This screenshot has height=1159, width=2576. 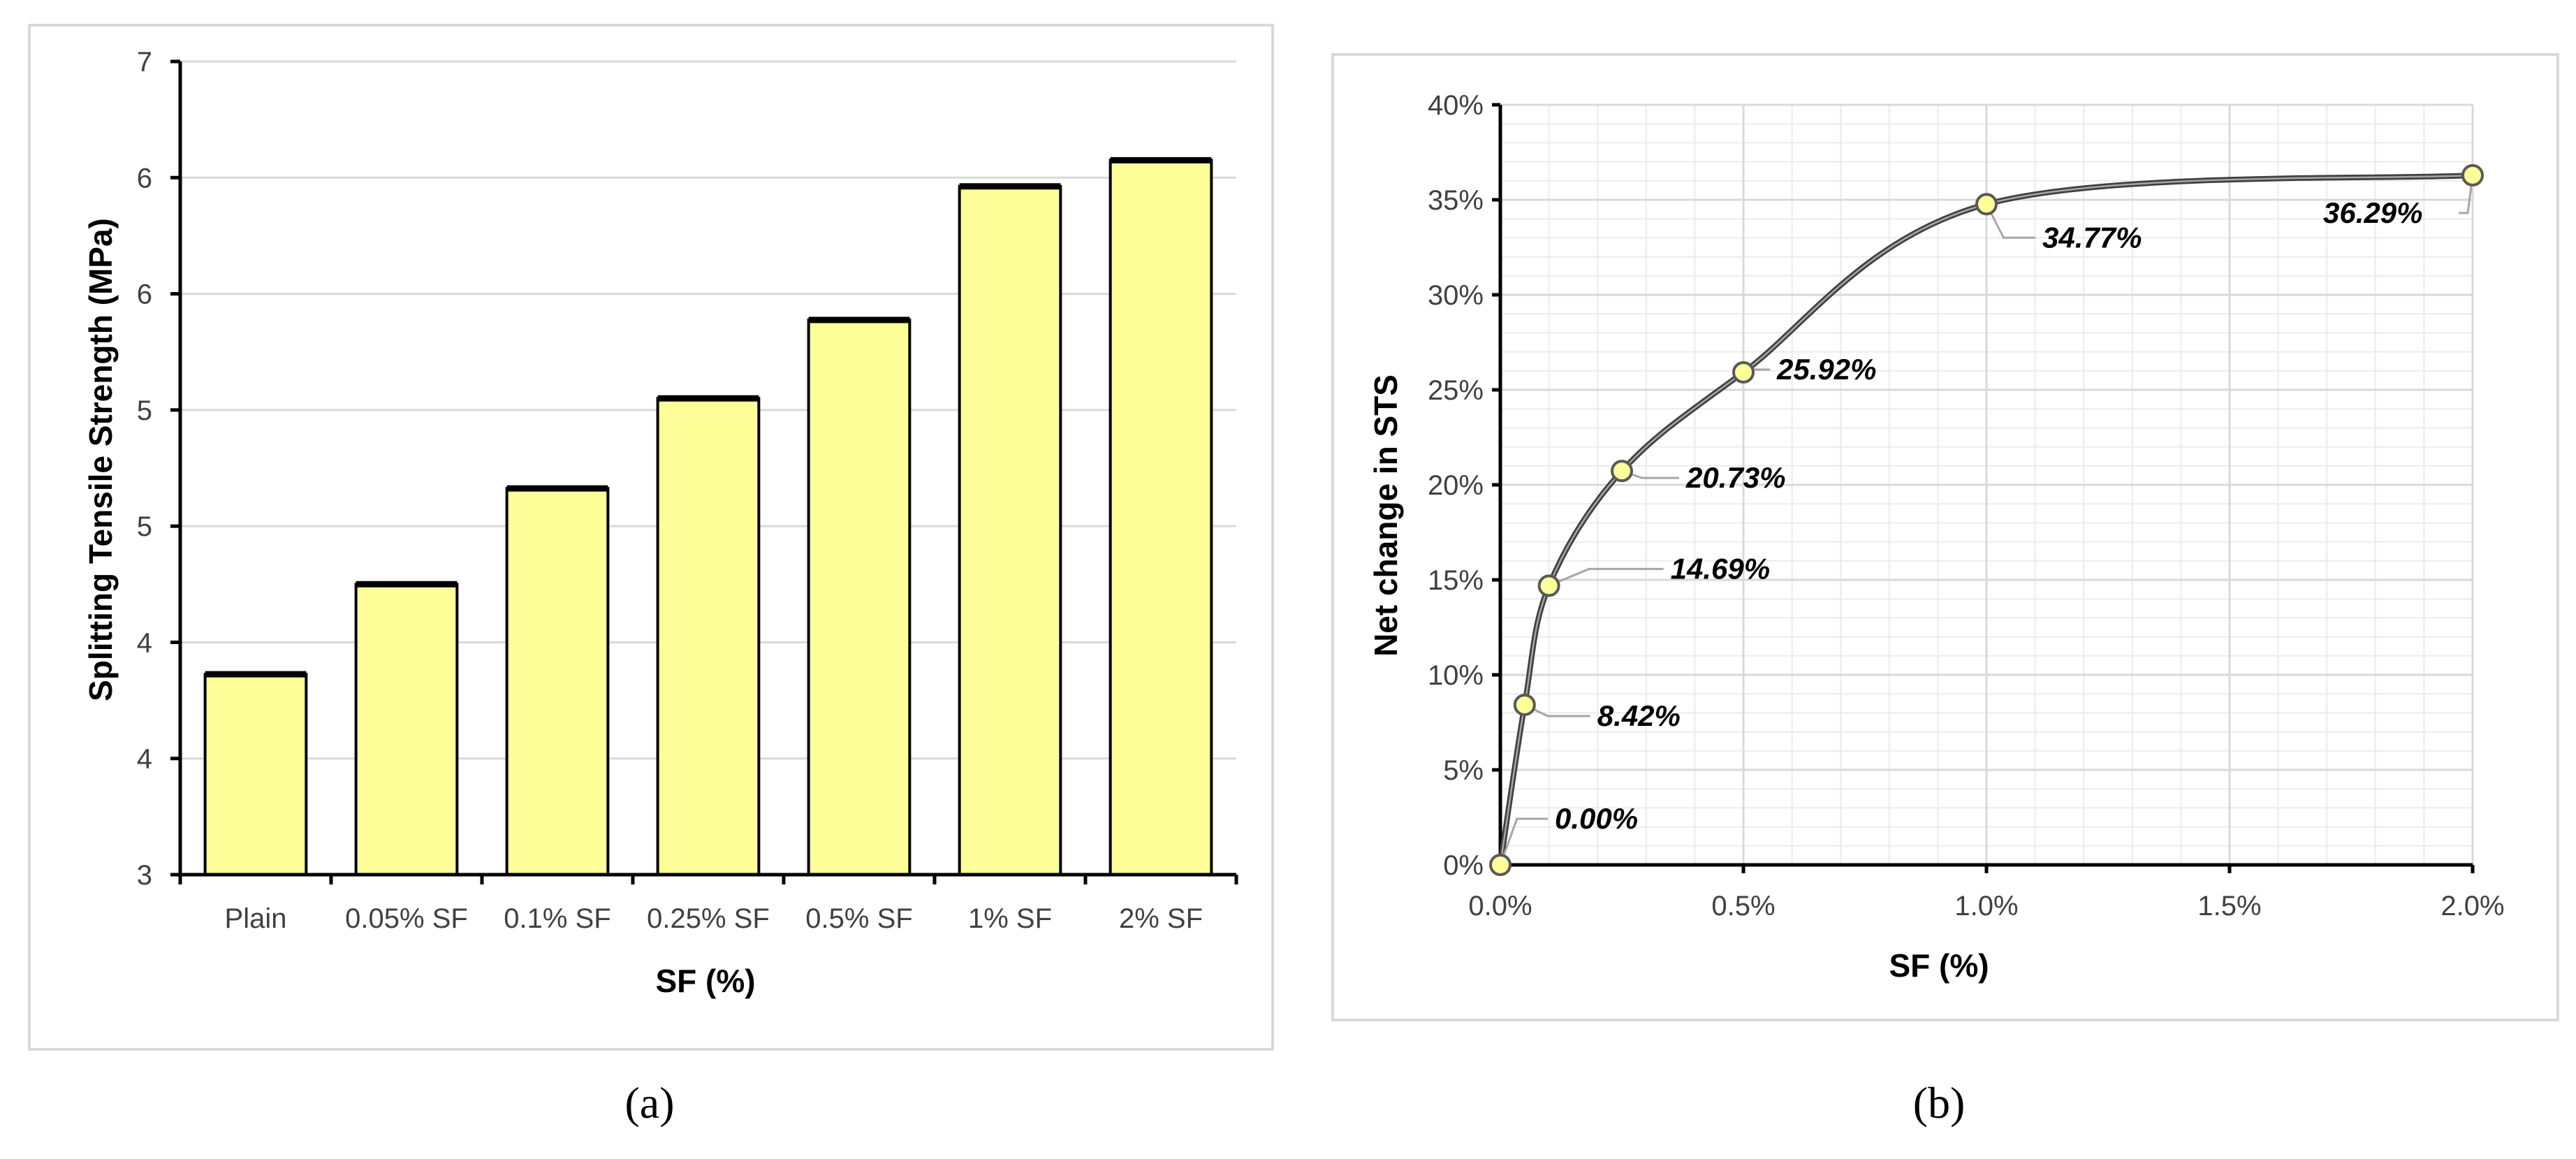 I want to click on chart-b-x-tick-label: 1.5%, so click(x=2229, y=906).